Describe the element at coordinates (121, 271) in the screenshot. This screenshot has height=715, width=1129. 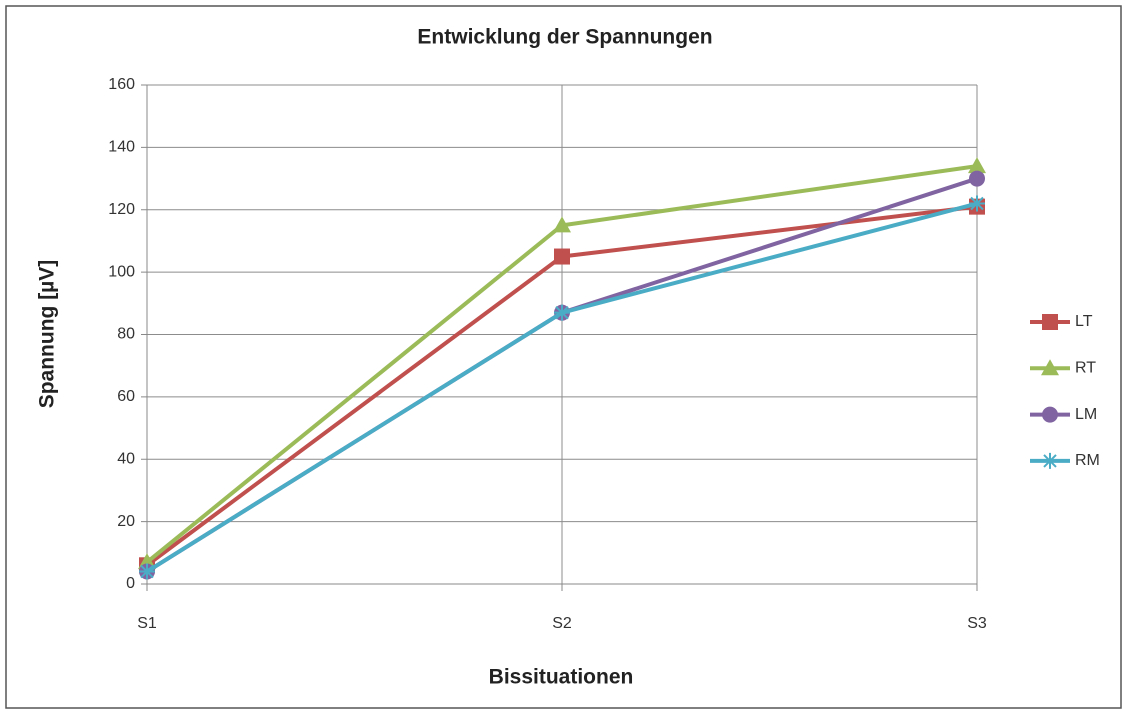
I see `y-tick-label: 100` at that location.